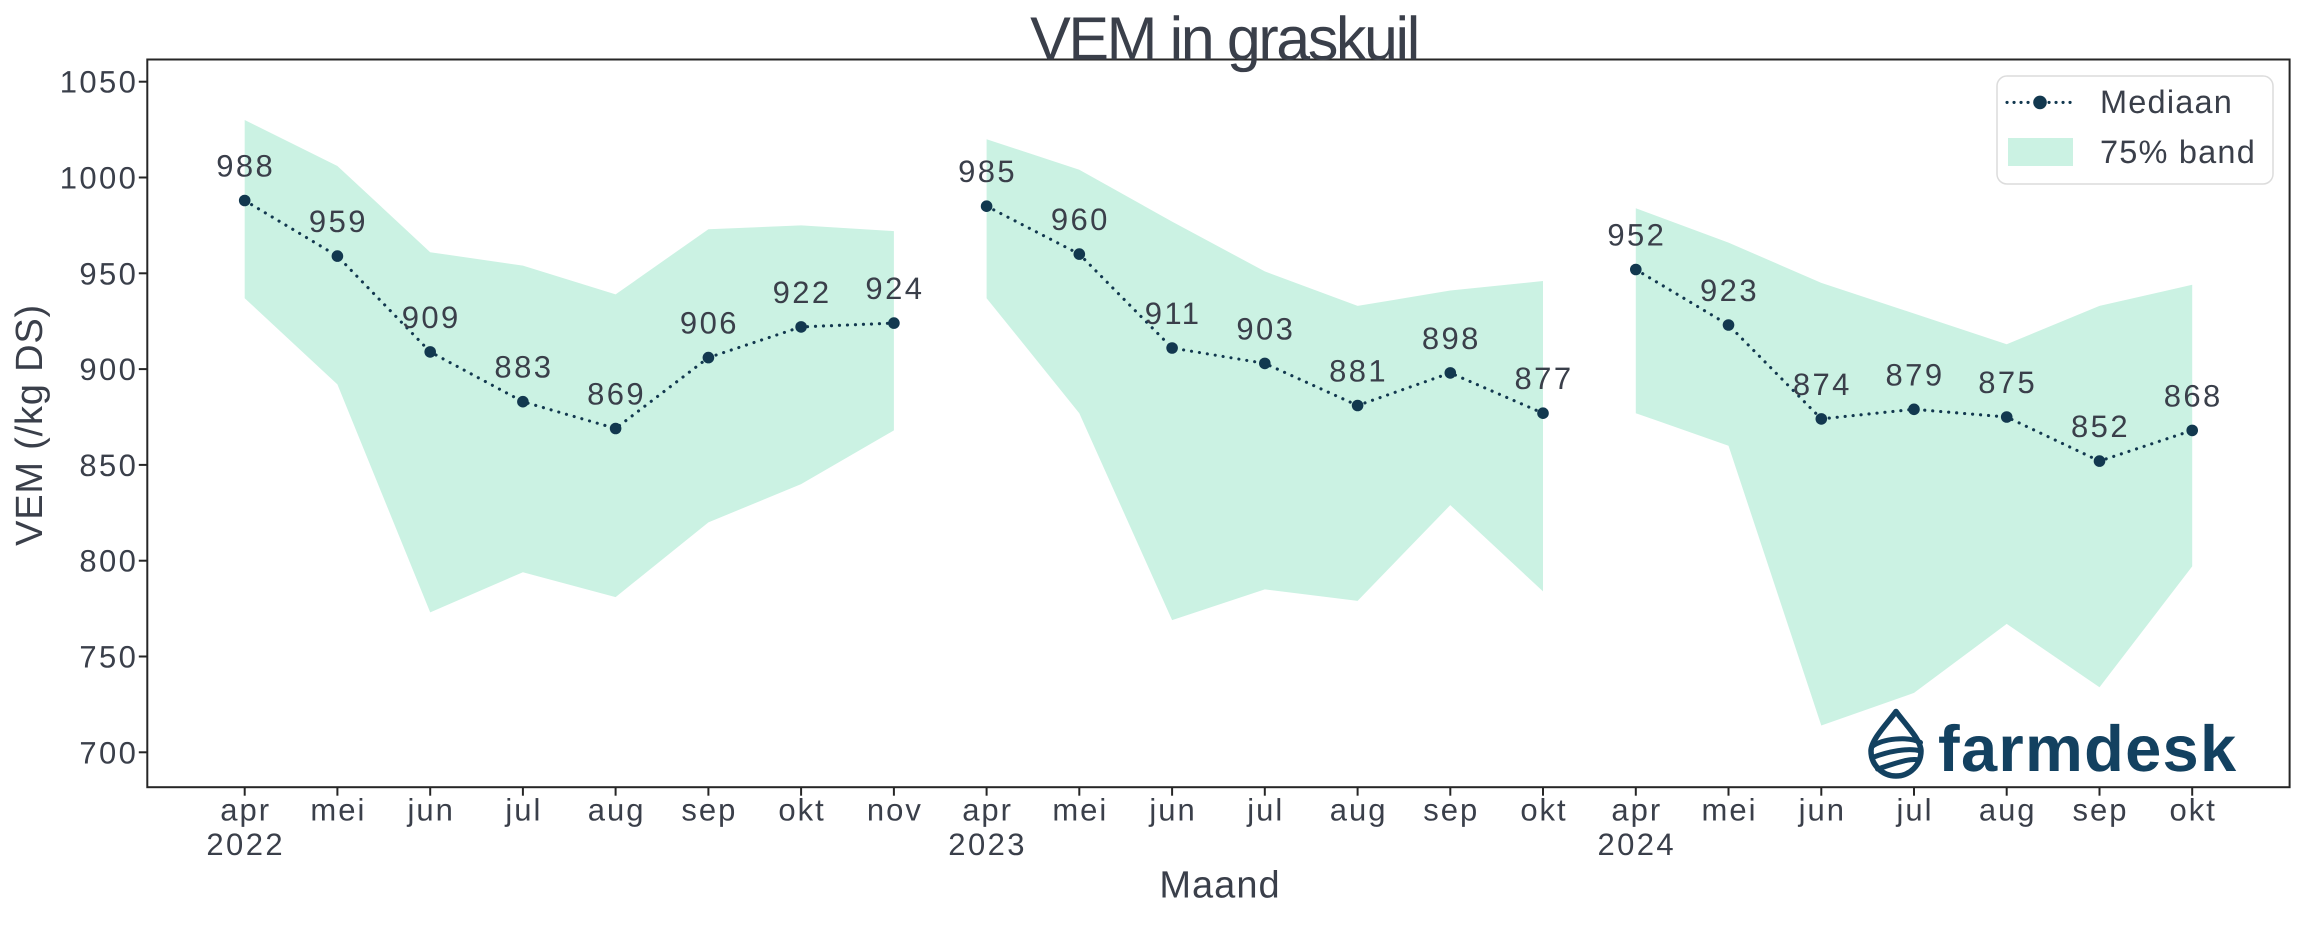 Image resolution: width=2304 pixels, height=926 pixels. I want to click on svg-text: 959, so click(338, 221).